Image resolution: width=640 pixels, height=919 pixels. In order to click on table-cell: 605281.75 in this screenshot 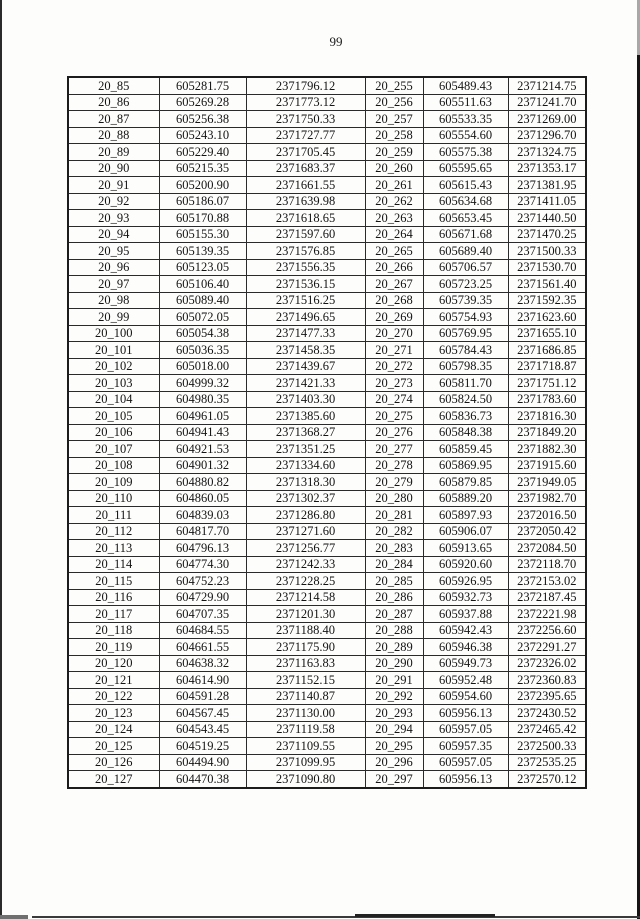, I will do `click(202, 85)`.